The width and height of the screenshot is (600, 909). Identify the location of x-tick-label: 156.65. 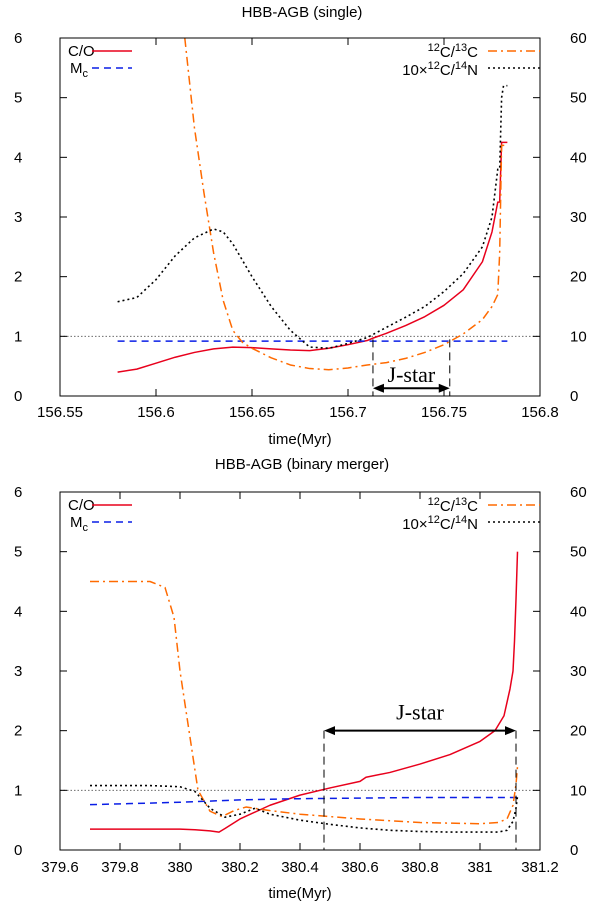
(252, 412).